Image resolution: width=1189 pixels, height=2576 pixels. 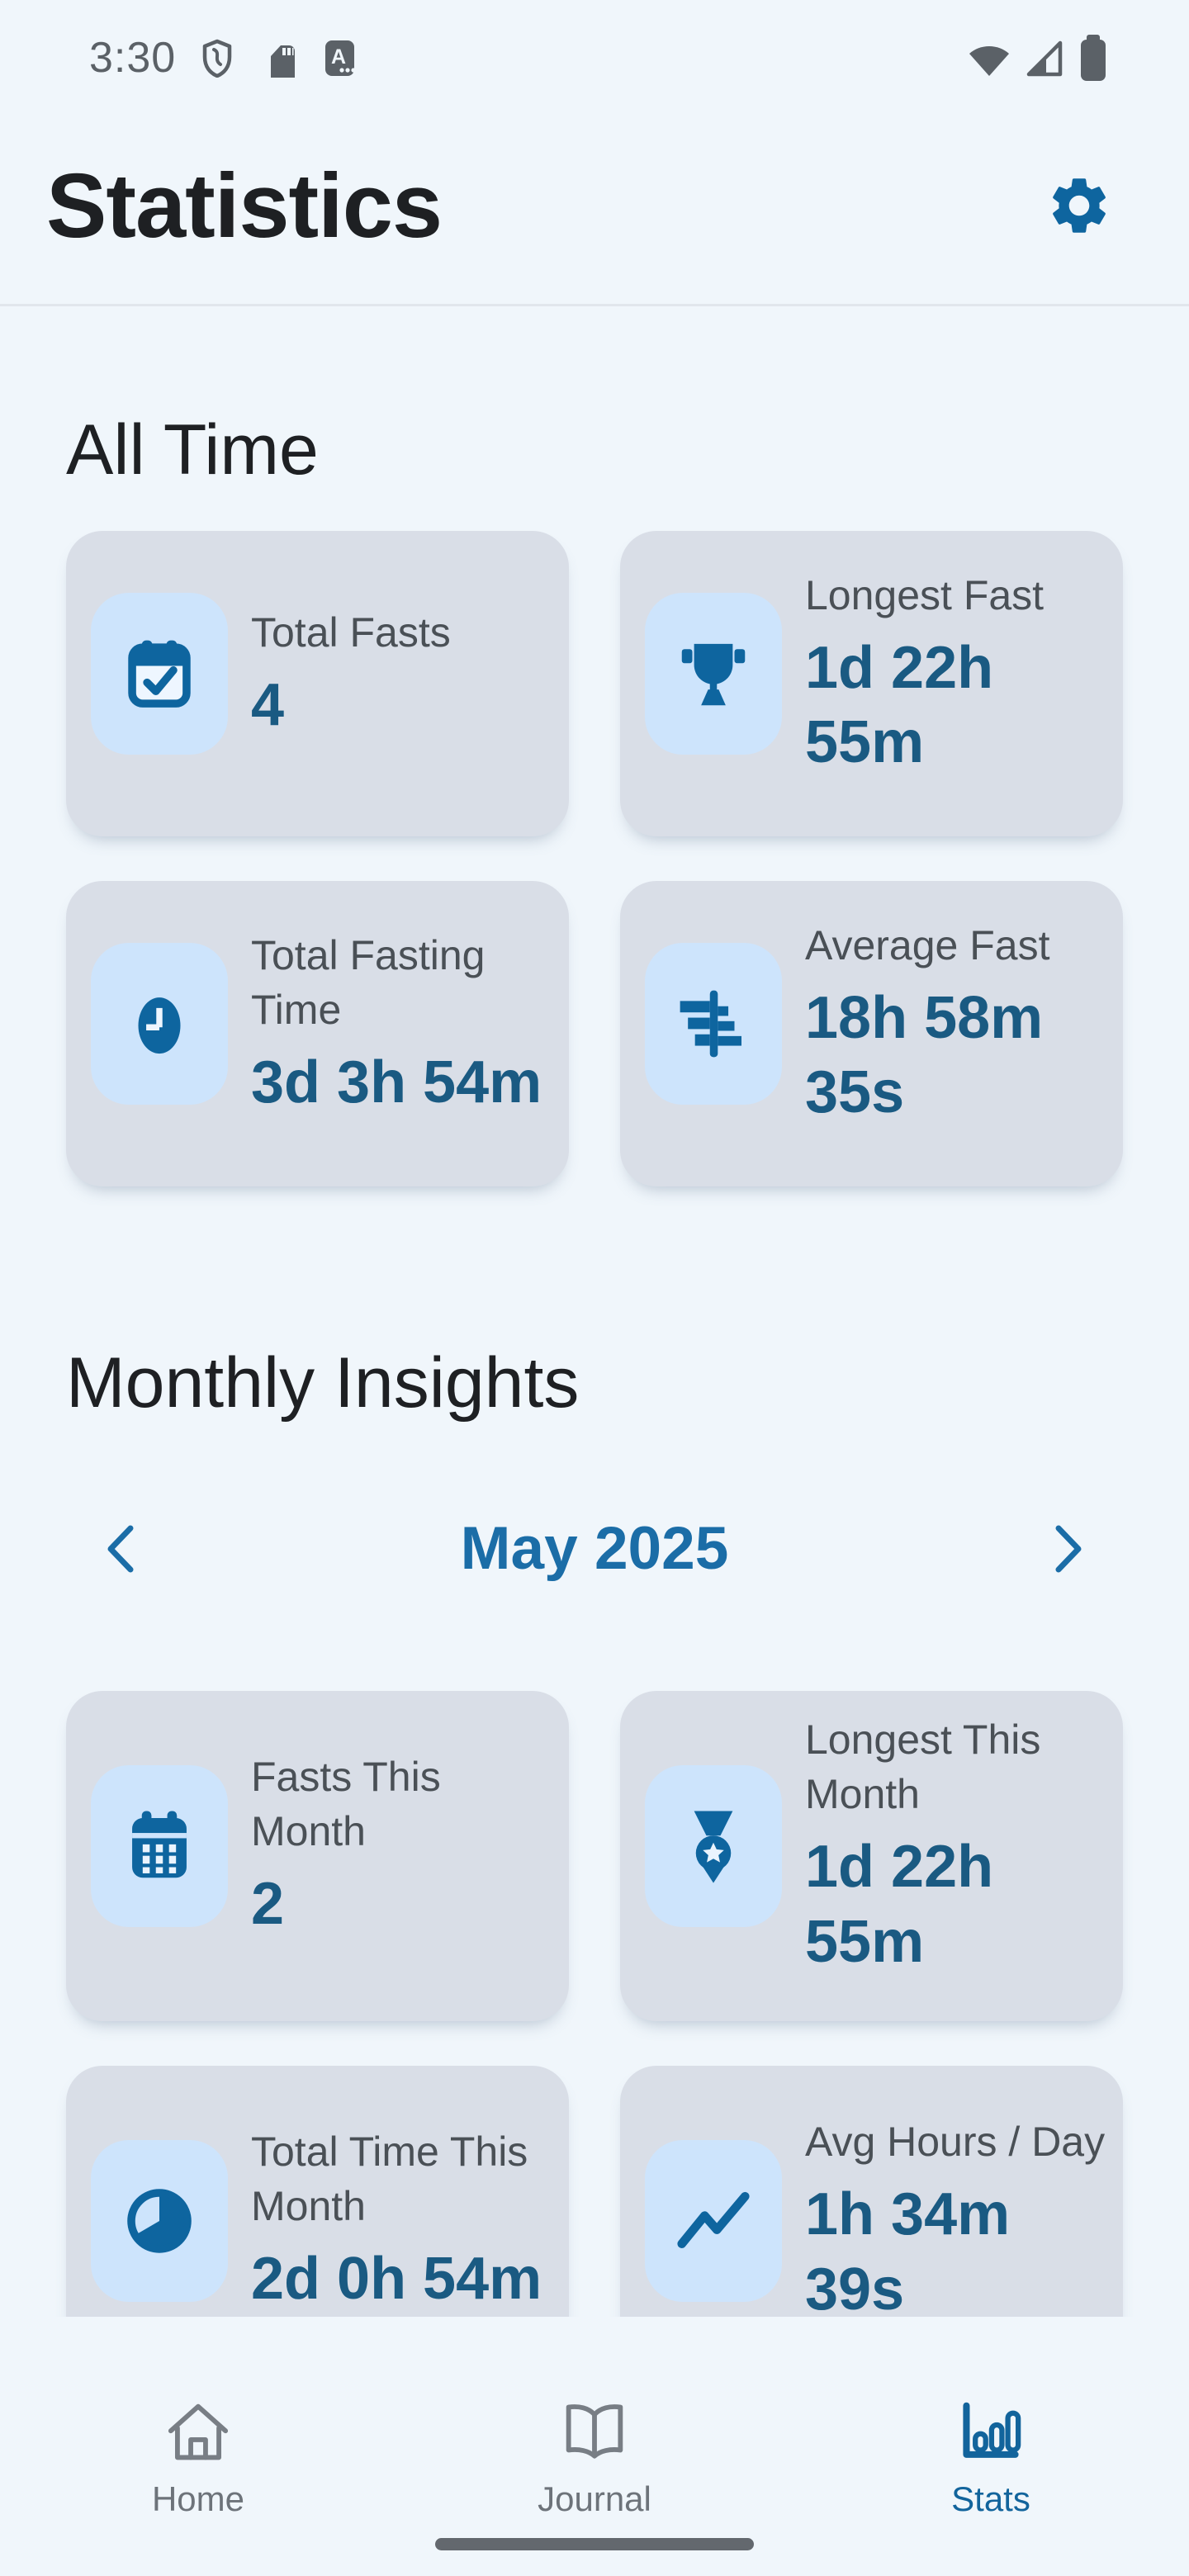 I want to click on stat-label: Avg Hours / Day, so click(x=955, y=2141).